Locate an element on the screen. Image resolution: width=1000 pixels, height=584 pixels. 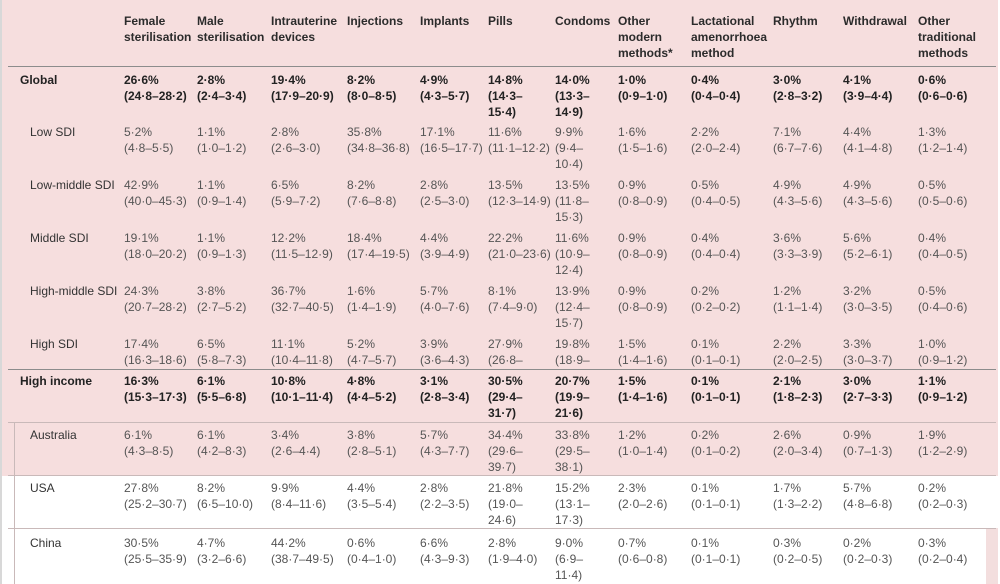
cell-value: 5·6% is located at coordinates (857, 238).